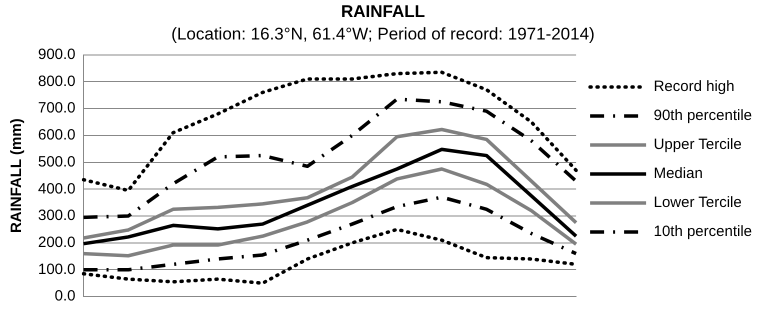 The height and width of the screenshot is (321, 772). Describe the element at coordinates (703, 115) in the screenshot. I see `legend-label: 90th percentile` at that location.